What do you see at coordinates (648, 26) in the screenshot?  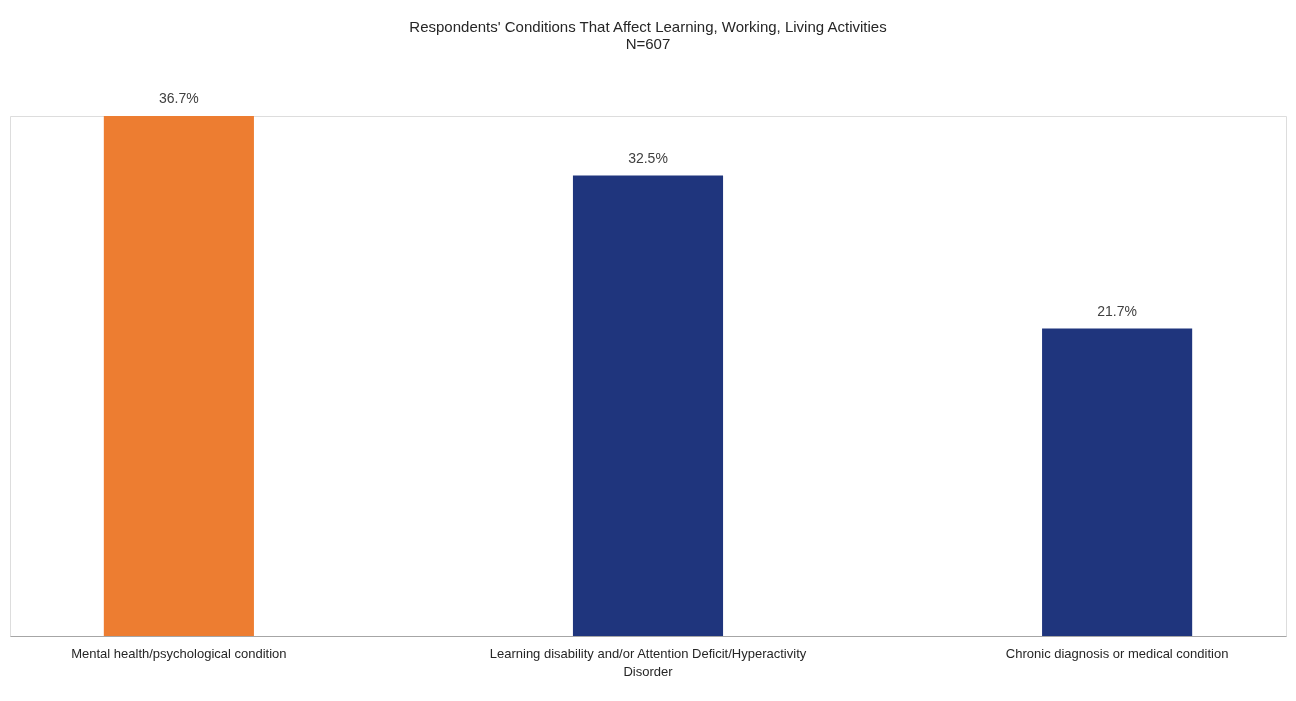 I see `chart-title: Respondents' Conditions That Affect Learning, Working, Living Activities` at bounding box center [648, 26].